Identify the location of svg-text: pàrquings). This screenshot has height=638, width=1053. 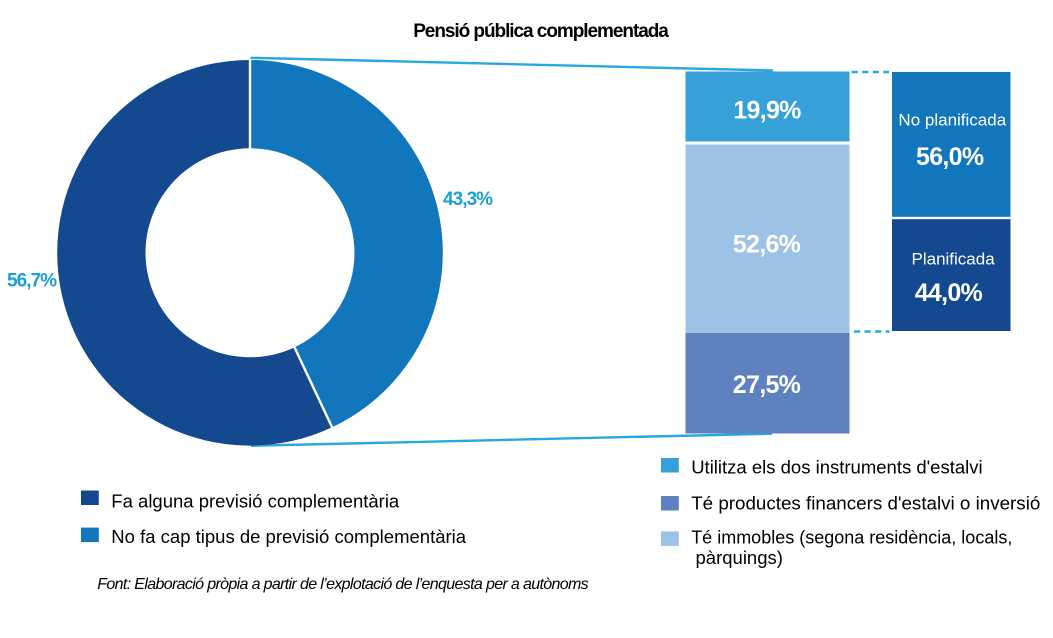
(739, 557).